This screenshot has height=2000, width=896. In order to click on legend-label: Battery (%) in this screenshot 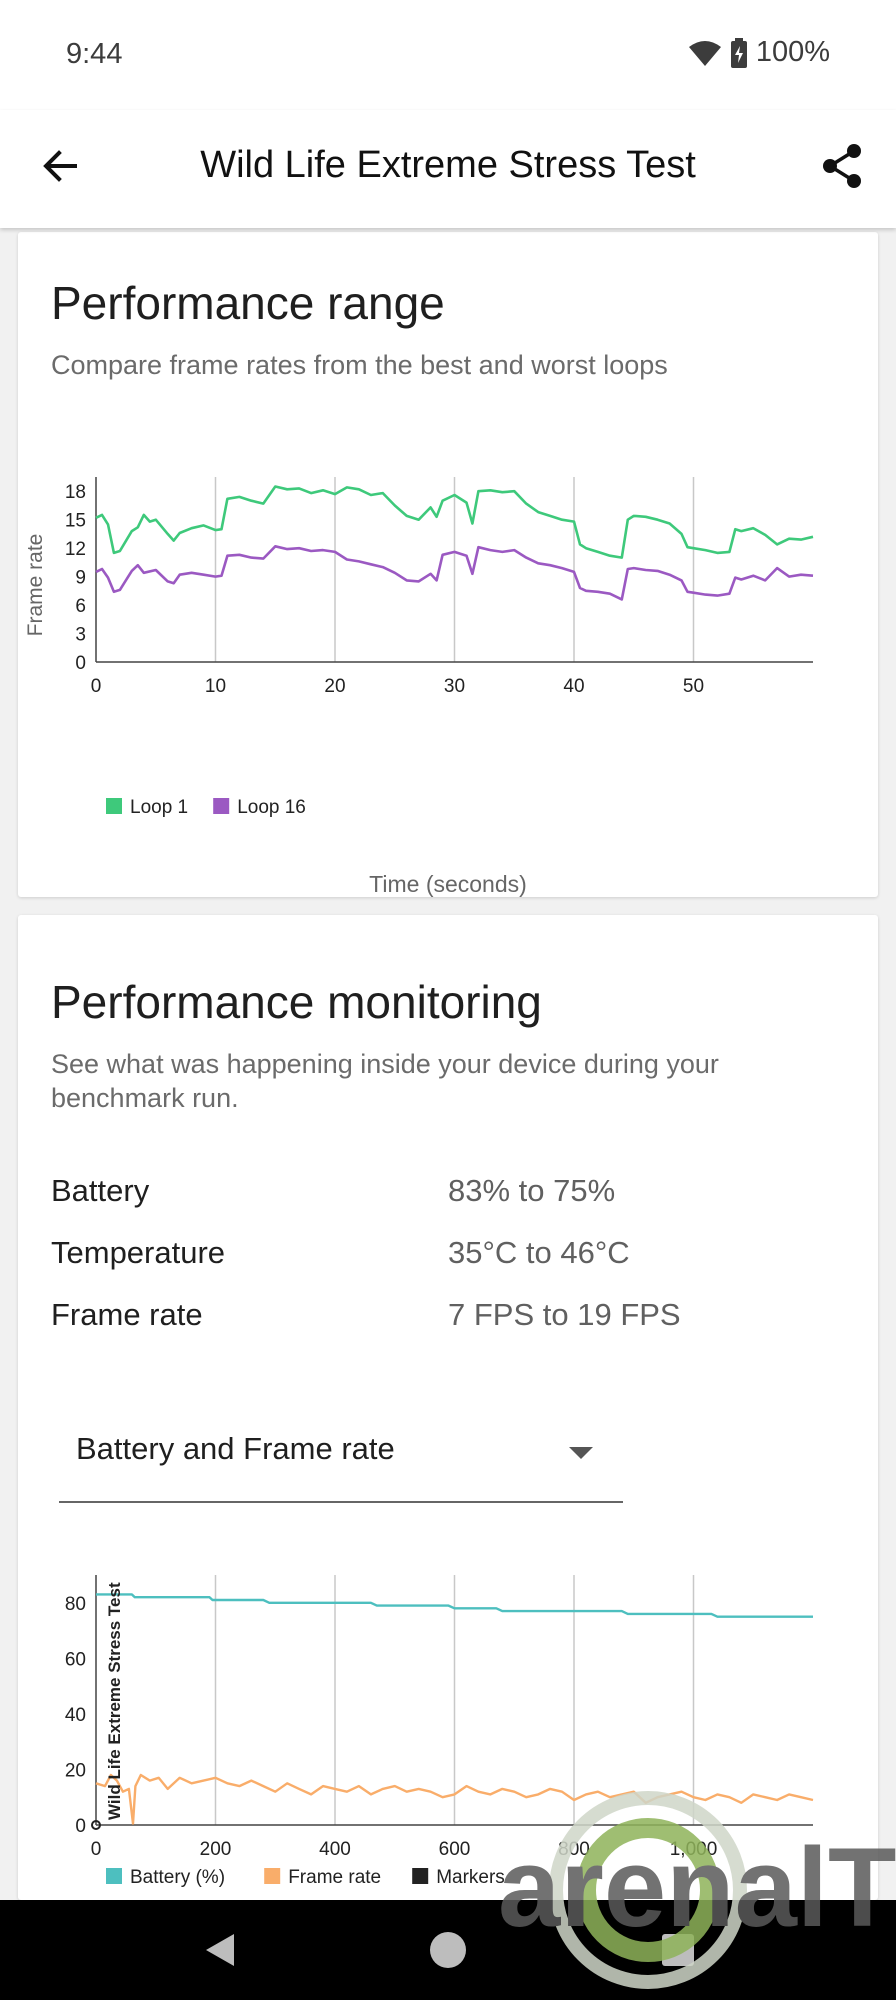, I will do `click(177, 1877)`.